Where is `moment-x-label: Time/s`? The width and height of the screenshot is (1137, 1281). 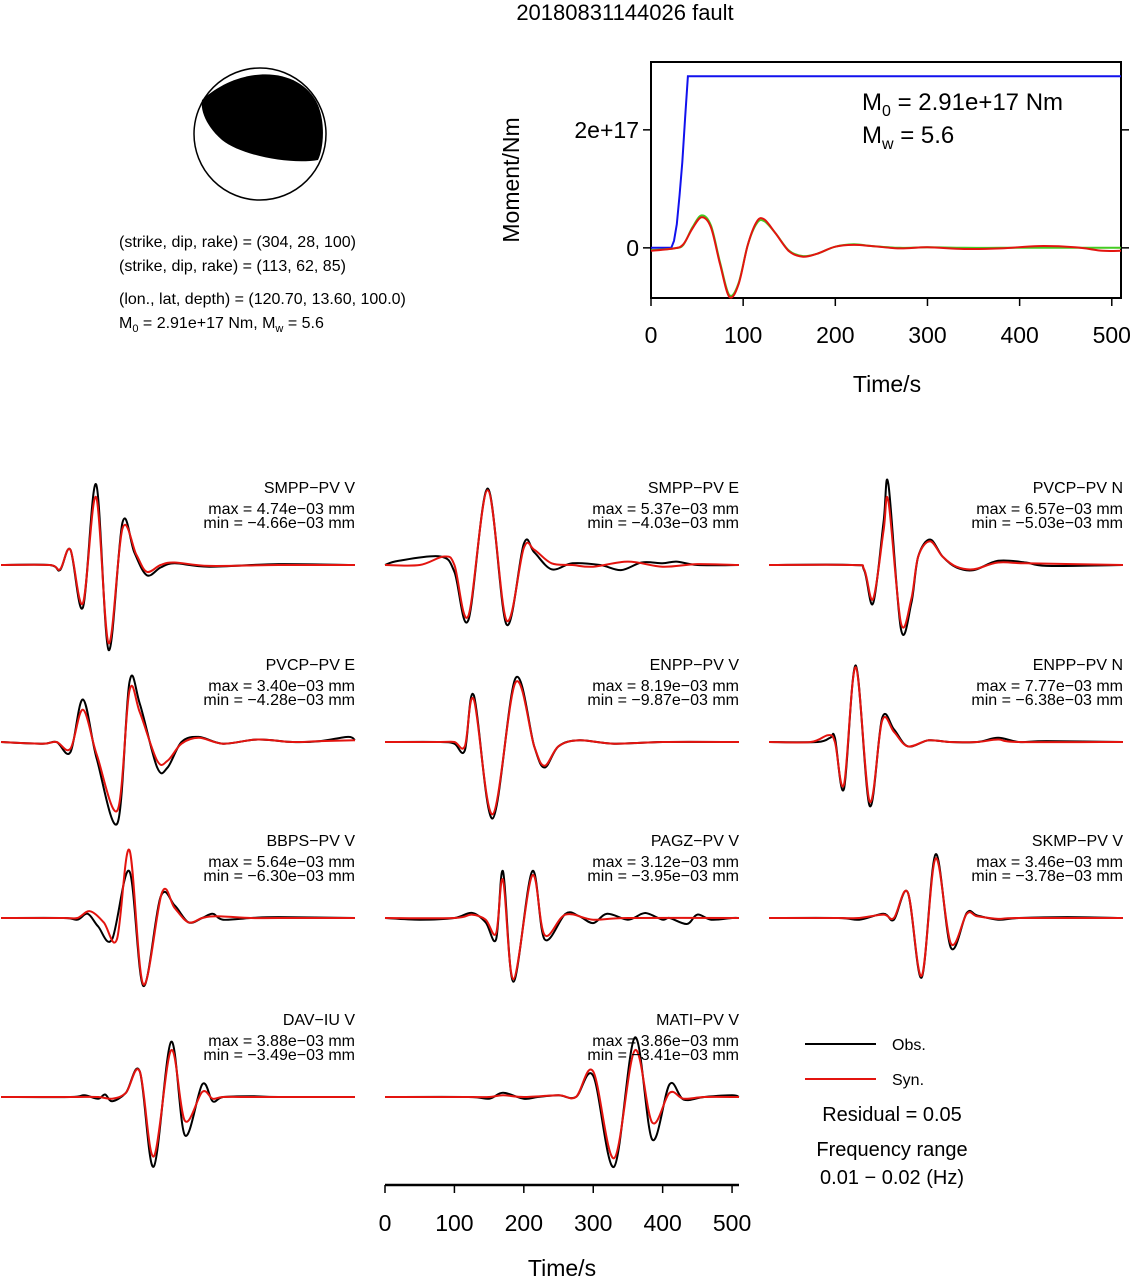 moment-x-label: Time/s is located at coordinates (887, 384).